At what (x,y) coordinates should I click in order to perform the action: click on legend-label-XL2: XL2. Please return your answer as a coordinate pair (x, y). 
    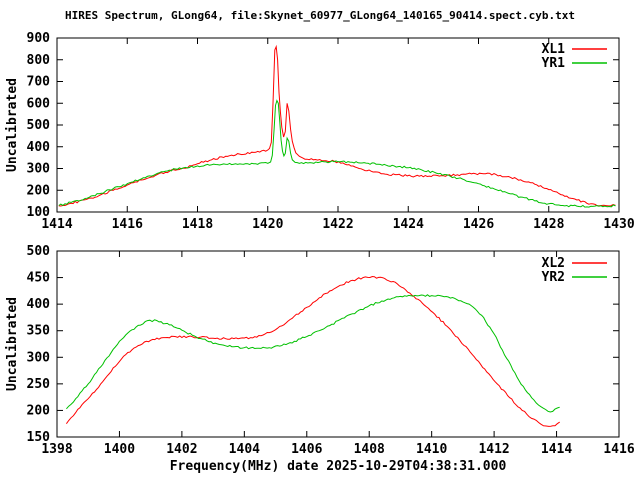
    Looking at the image, I should click on (553, 263).